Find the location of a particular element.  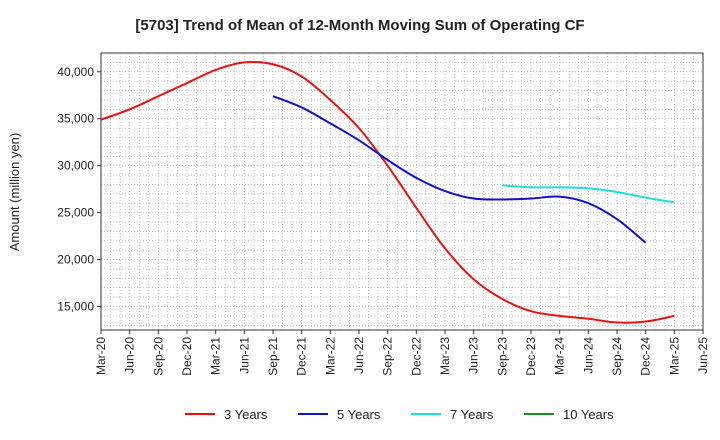

y-tick-label: 25,000 is located at coordinates (75, 213).